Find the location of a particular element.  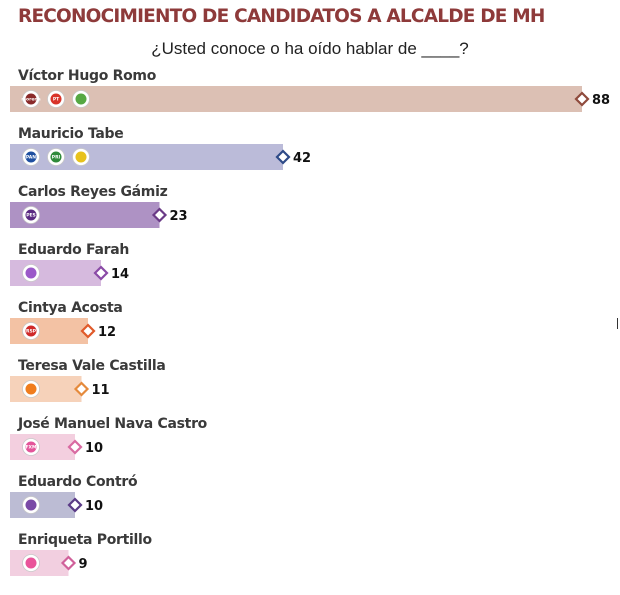

logo-text: PES is located at coordinates (31, 216).